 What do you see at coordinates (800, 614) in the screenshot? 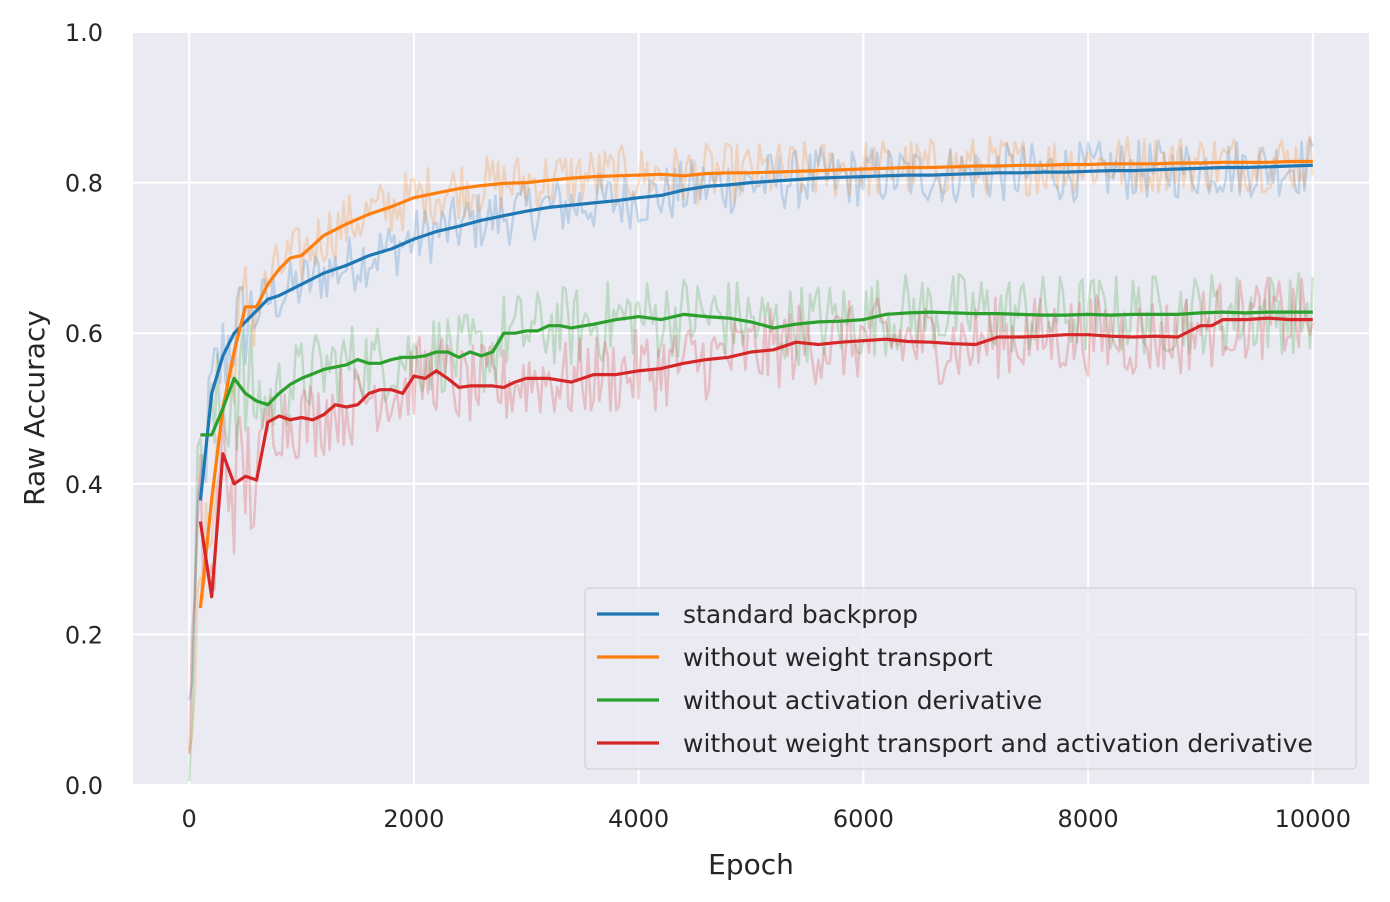
I see `legend-label: standard backprop` at bounding box center [800, 614].